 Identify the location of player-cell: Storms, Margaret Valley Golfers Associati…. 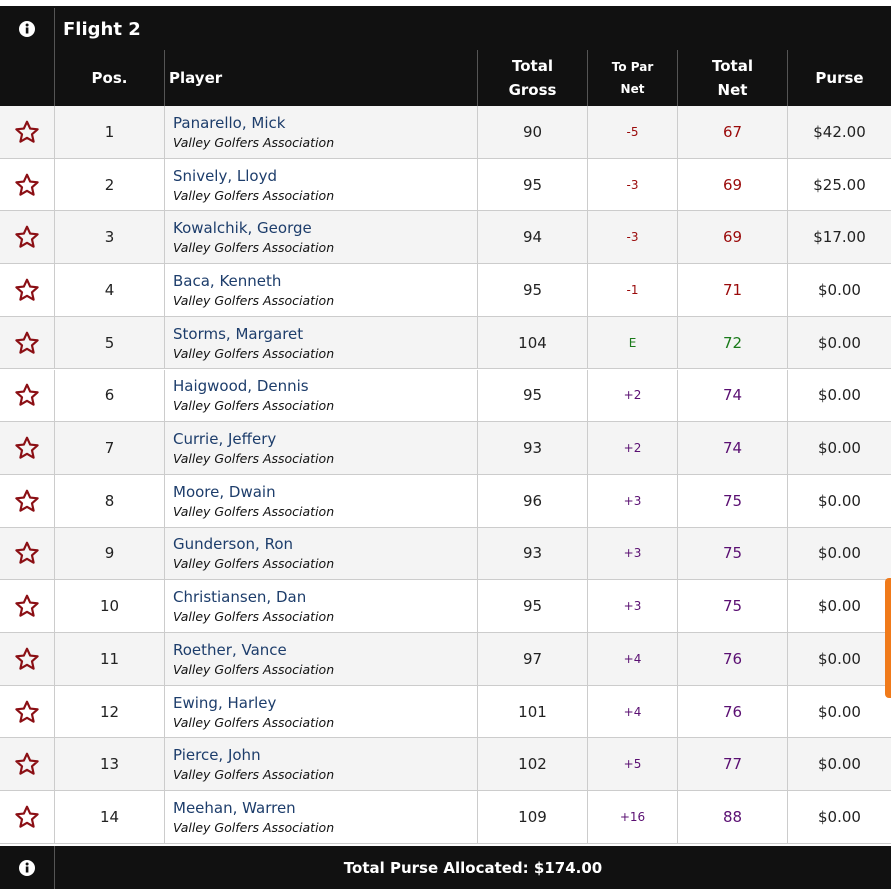
(320, 342).